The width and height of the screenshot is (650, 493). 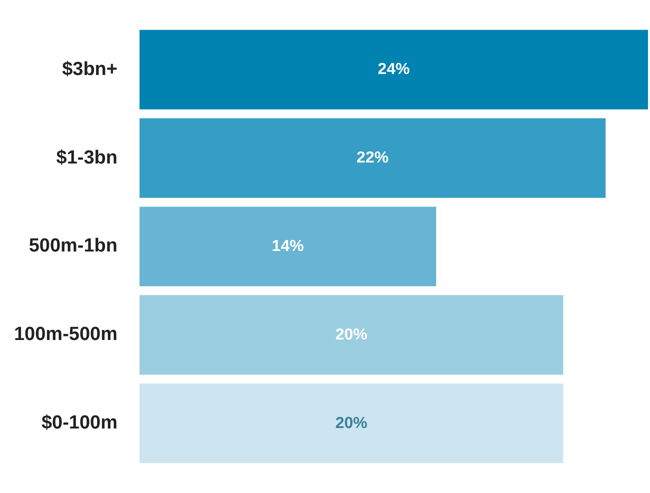 I want to click on data-label: 24%, so click(x=394, y=69).